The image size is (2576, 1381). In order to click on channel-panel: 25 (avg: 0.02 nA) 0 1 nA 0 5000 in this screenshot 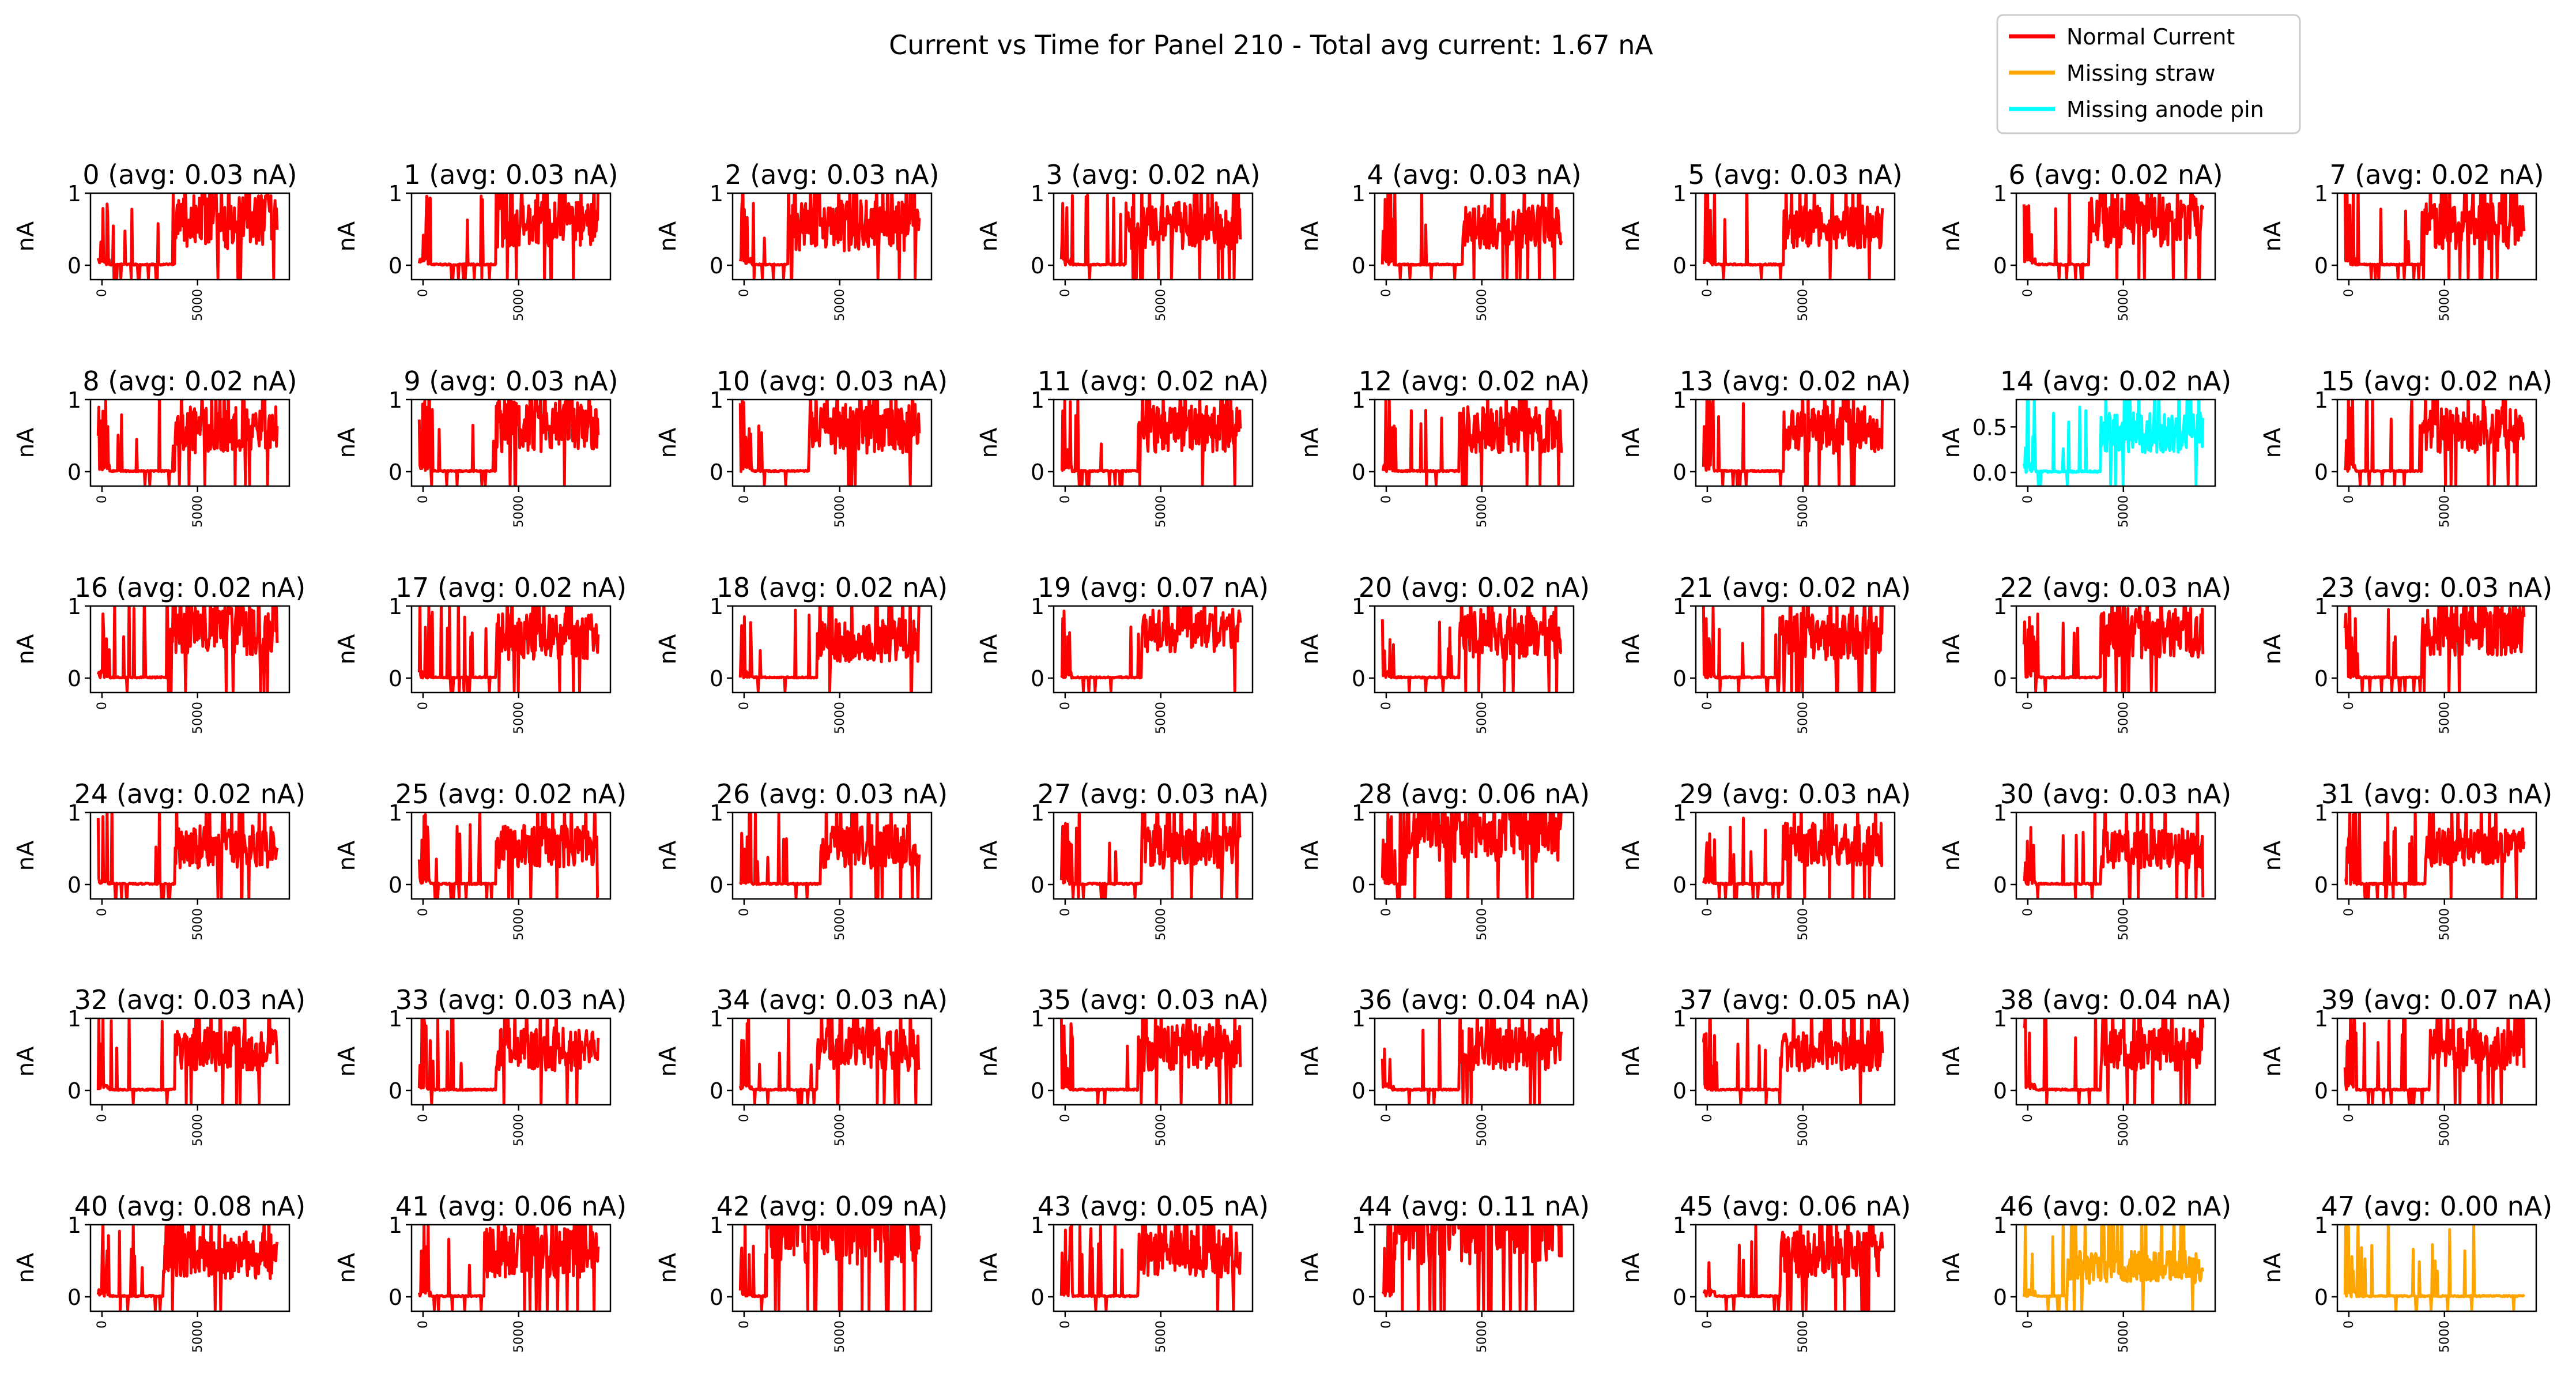, I will do `click(480, 859)`.